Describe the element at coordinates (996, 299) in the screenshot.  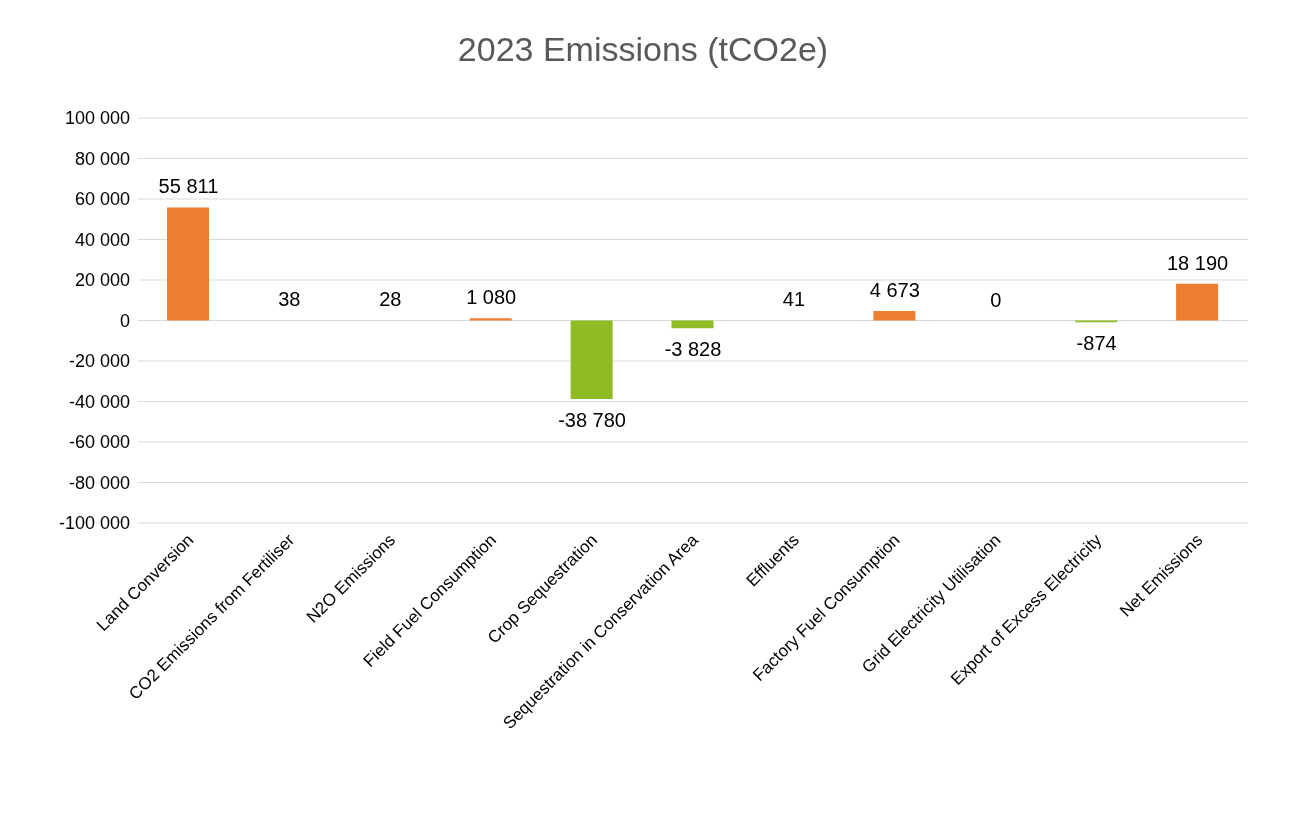
I see `data-label: 0` at that location.